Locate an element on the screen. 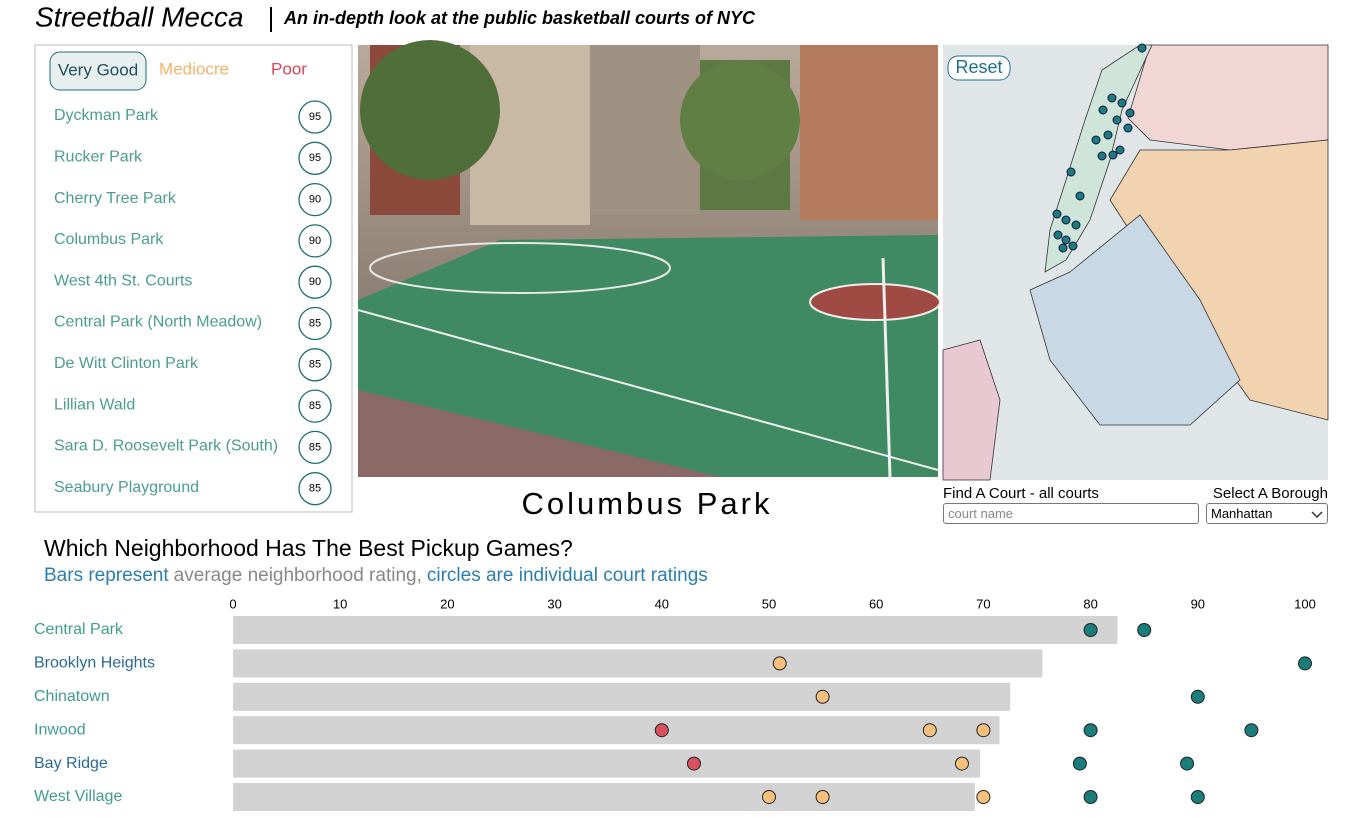 This screenshot has width=1358, height=817. borough-select: Manhattan is located at coordinates (1267, 513).